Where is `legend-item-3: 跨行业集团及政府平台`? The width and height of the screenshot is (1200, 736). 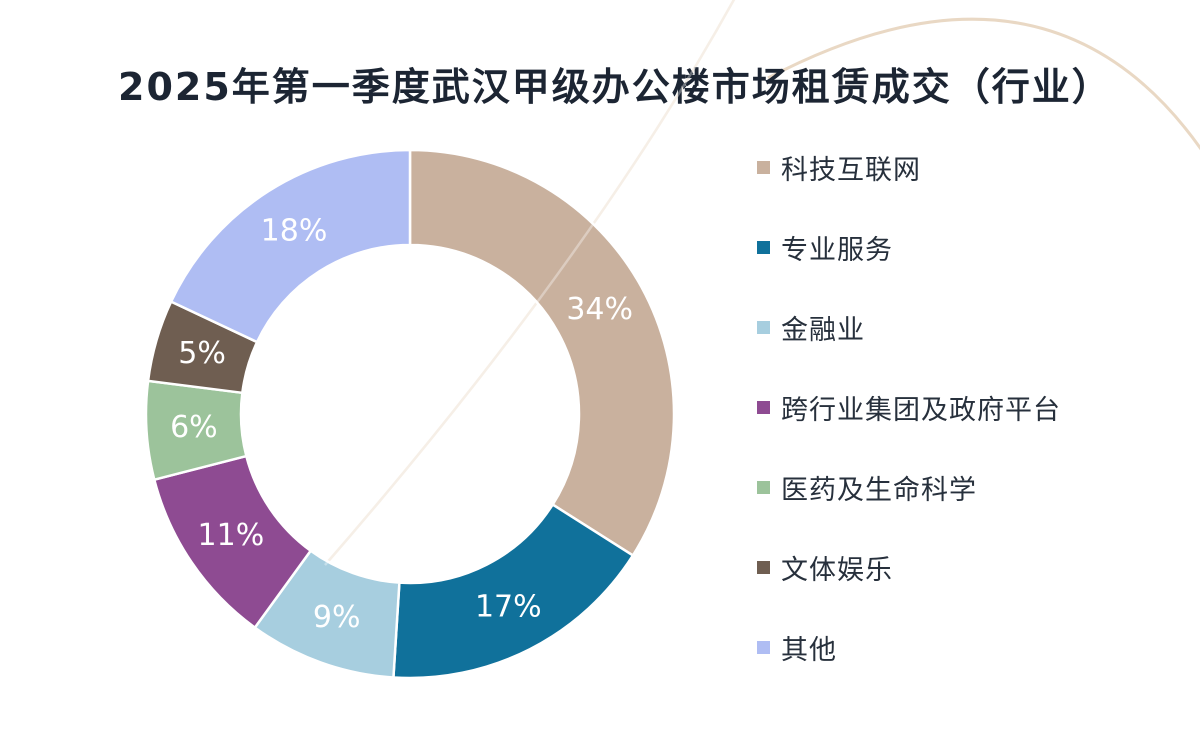
legend-item-3: 跨行业集团及政府平台 is located at coordinates (909, 408).